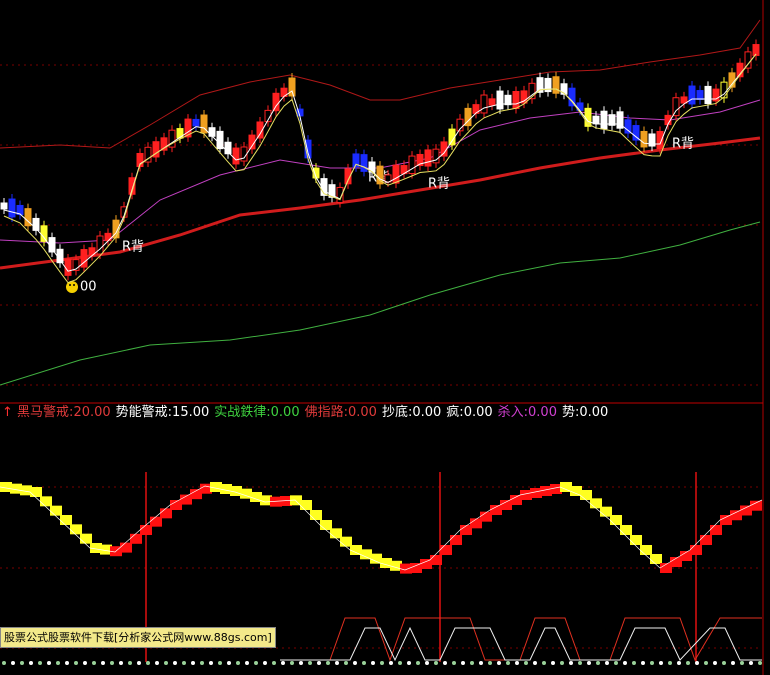  Describe the element at coordinates (92, 412) in the screenshot. I see `legend-value: 20.00` at that location.